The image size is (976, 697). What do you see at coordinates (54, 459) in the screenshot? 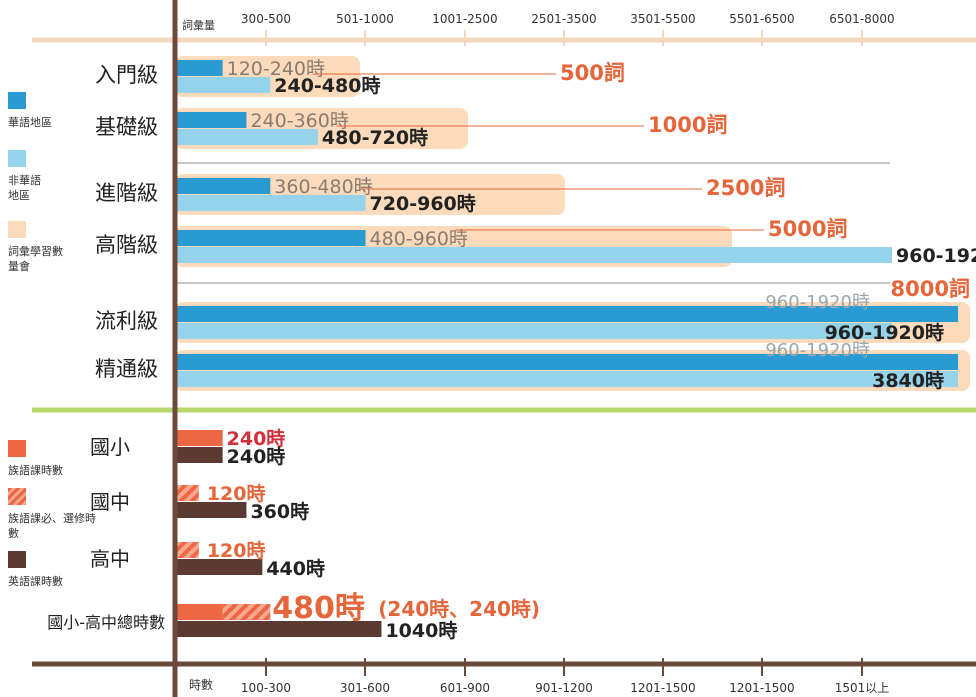
I see `legend-item-ethnic: 族語課時數` at bounding box center [54, 459].